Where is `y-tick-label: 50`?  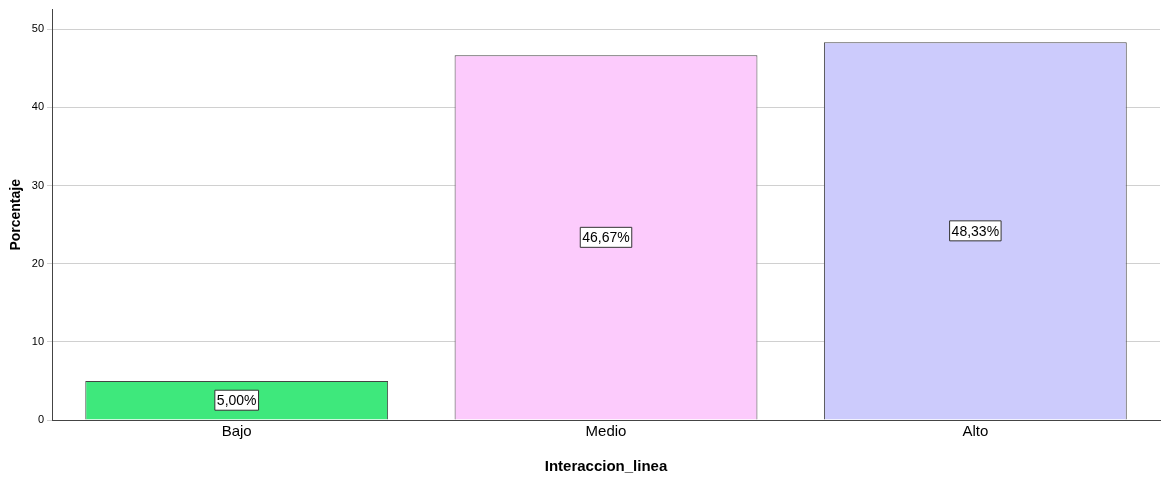 y-tick-label: 50 is located at coordinates (38, 28).